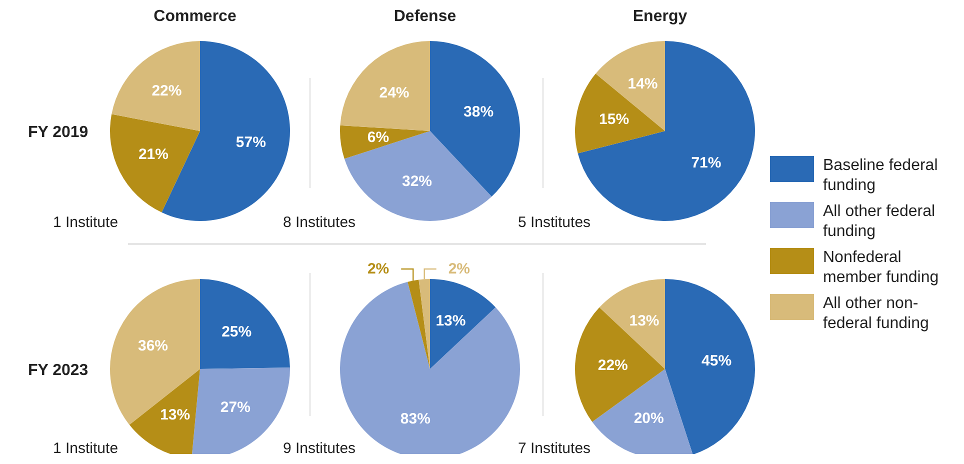 The height and width of the screenshot is (464, 964). Describe the element at coordinates (319, 448) in the screenshot. I see `text: 9 Institutes` at that location.